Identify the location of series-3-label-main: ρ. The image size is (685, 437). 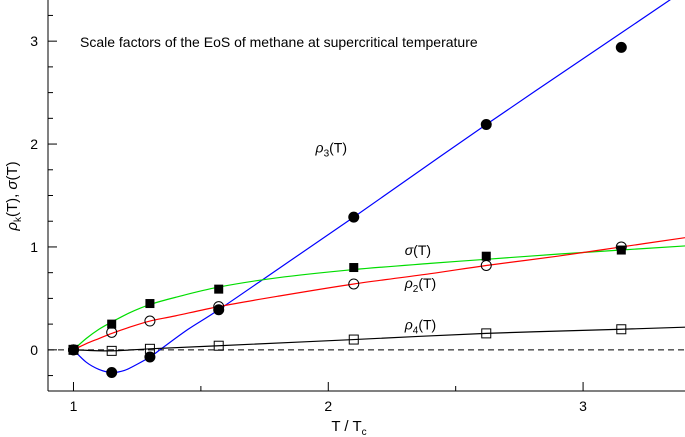
(408, 283).